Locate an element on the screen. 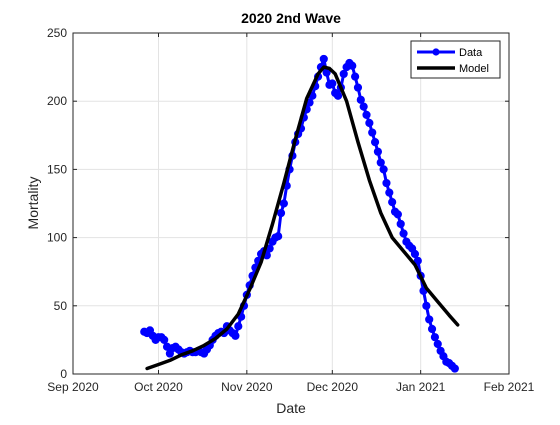 This screenshot has height=425, width=560. x-tick-label: Nov 2020 is located at coordinates (247, 387).